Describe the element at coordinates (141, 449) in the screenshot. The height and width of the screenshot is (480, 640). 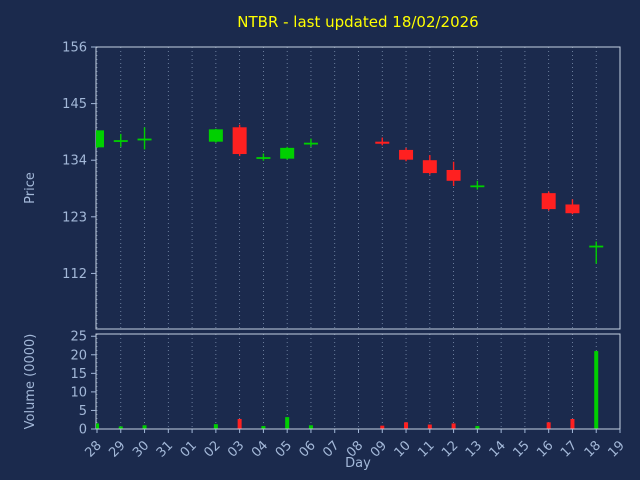
I see `svg-text: 30` at that location.